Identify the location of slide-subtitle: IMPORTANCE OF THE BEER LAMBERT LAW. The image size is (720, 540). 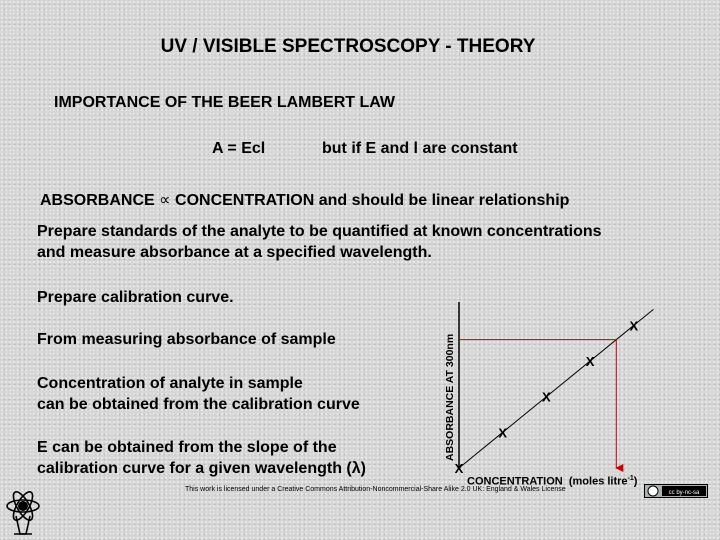
(225, 102).